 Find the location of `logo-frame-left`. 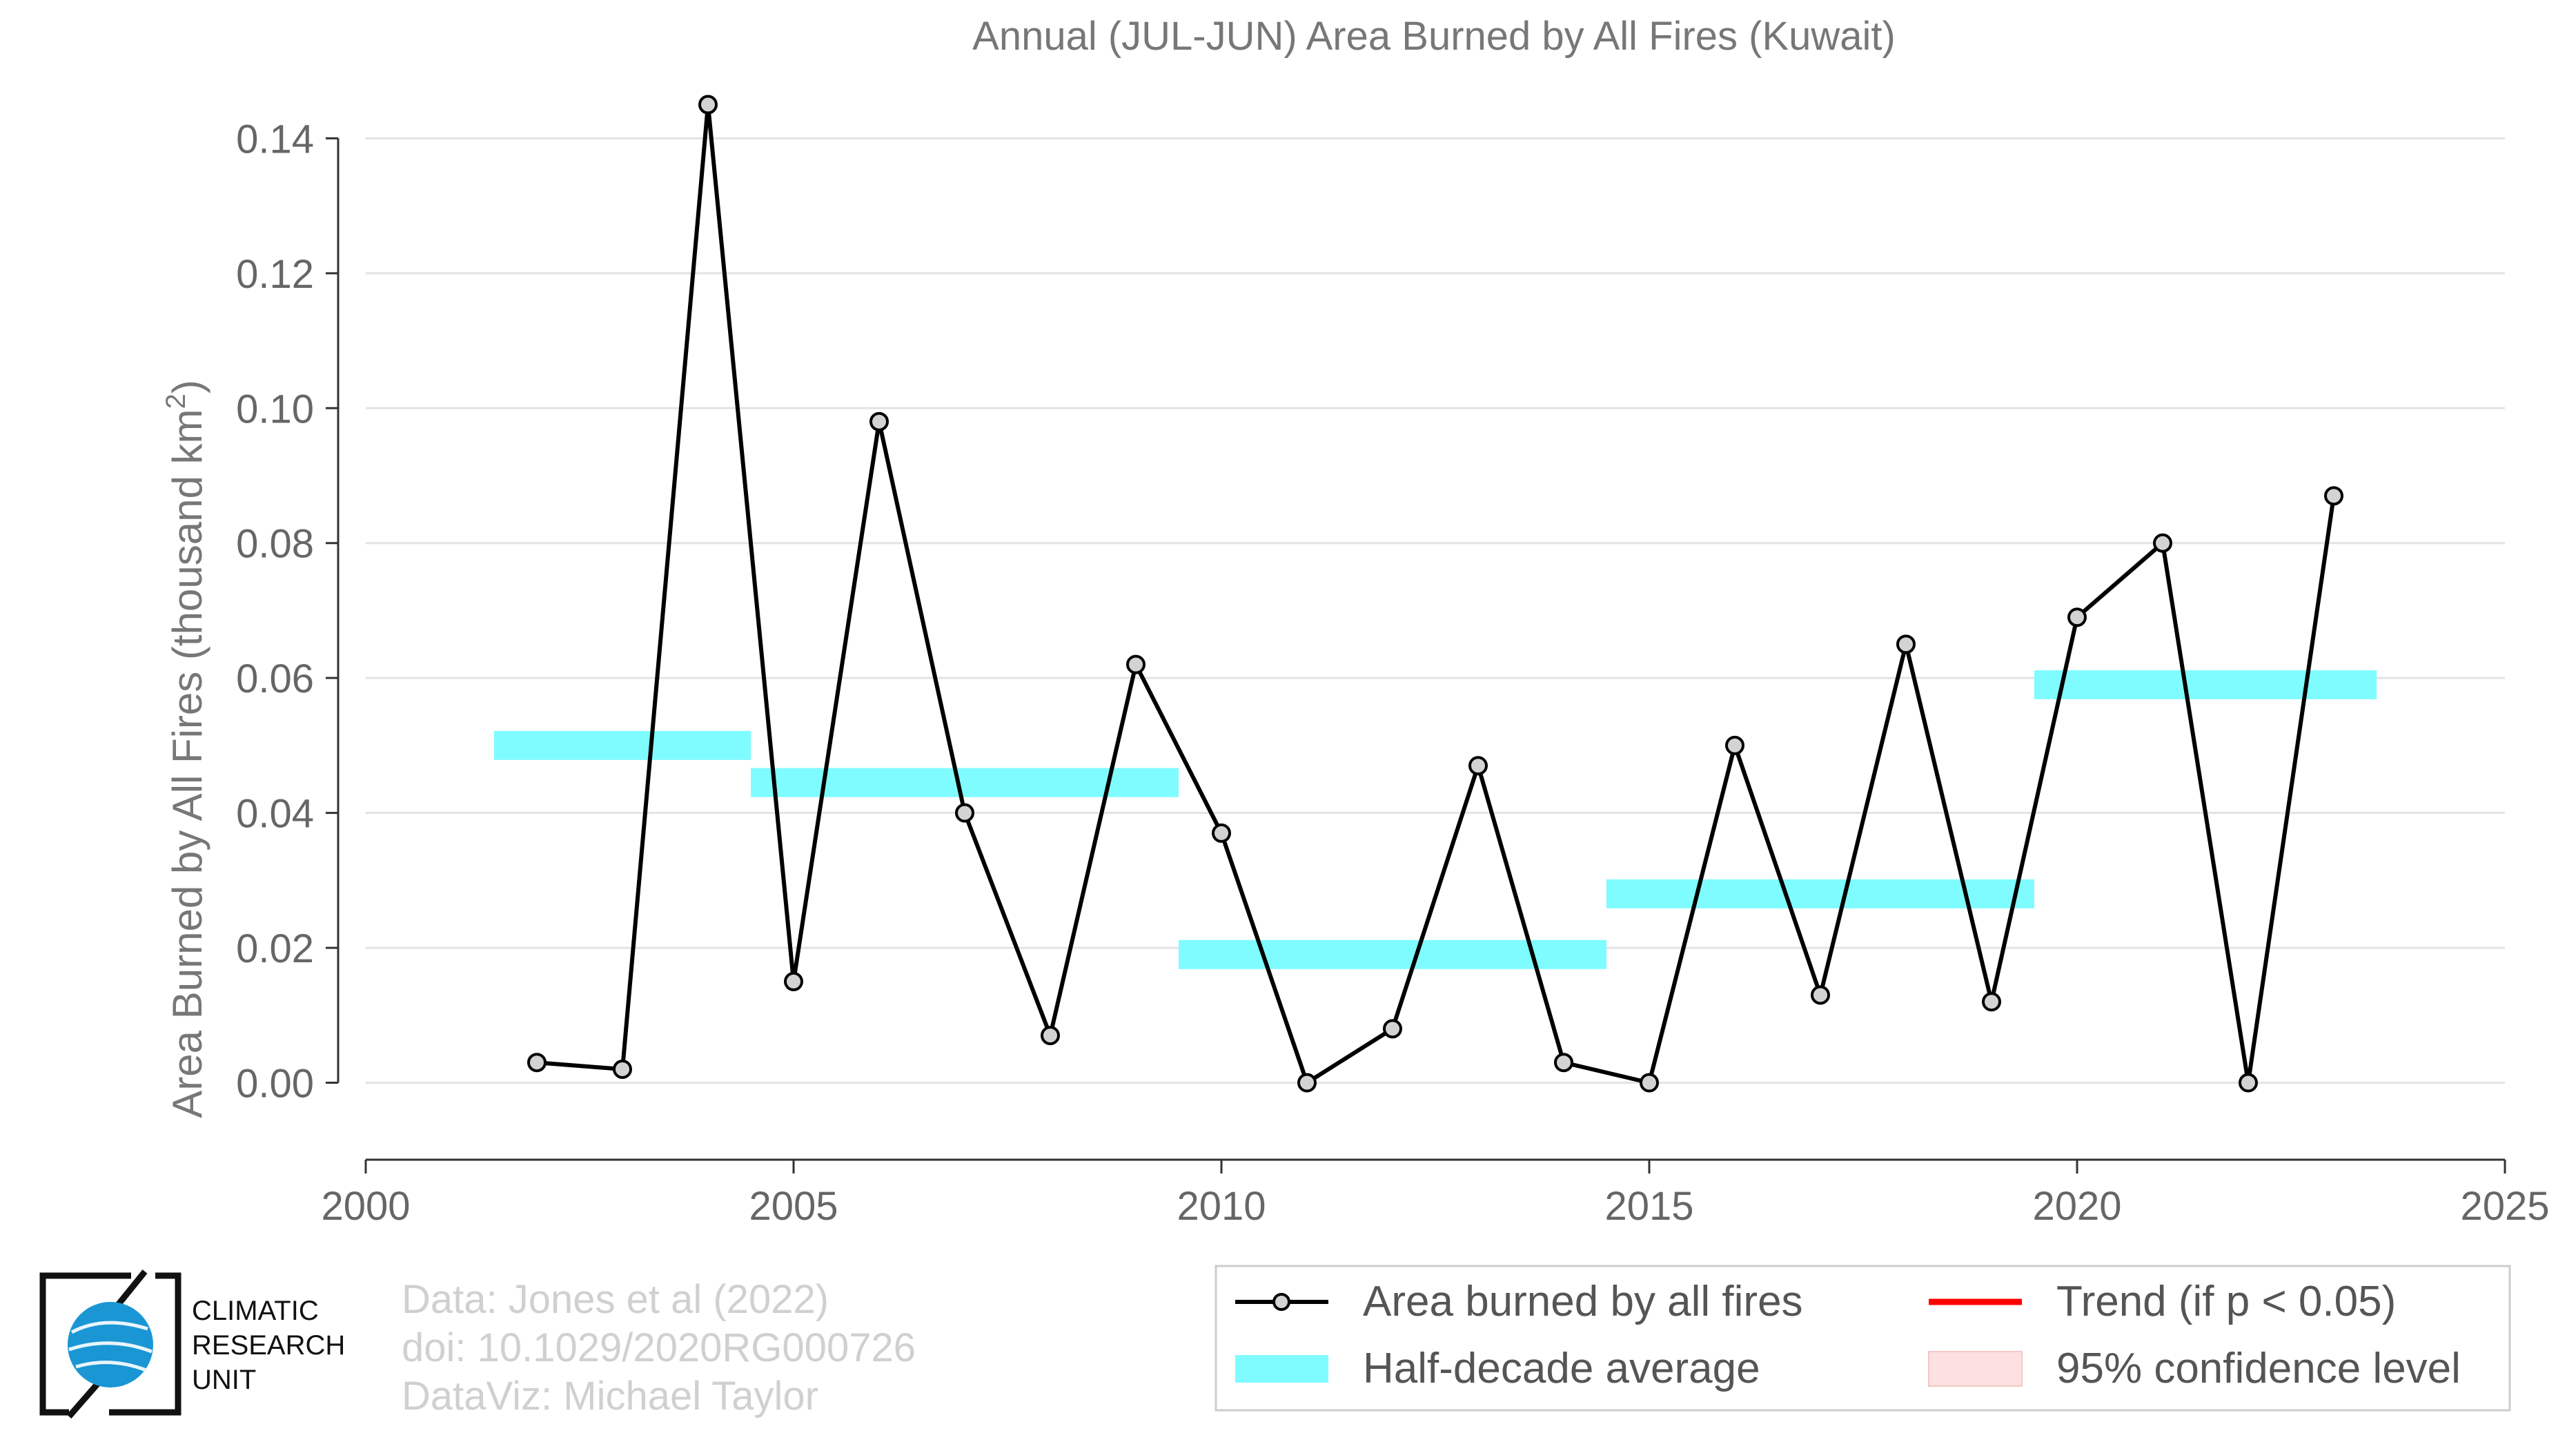

logo-frame-left is located at coordinates (85, 1344).